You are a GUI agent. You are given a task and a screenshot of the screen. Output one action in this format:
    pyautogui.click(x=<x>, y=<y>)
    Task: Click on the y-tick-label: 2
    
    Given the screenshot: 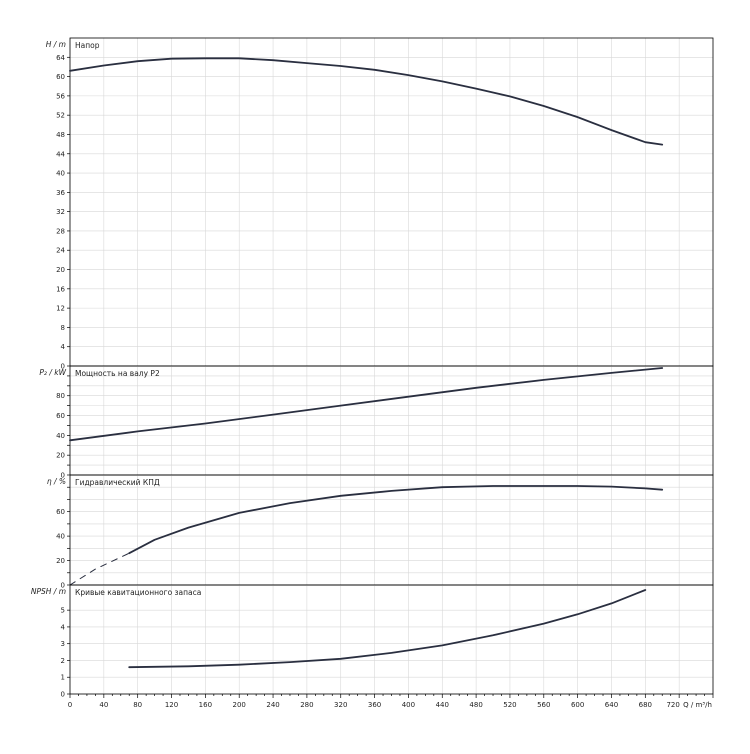 What is the action you would take?
    pyautogui.click(x=63, y=661)
    